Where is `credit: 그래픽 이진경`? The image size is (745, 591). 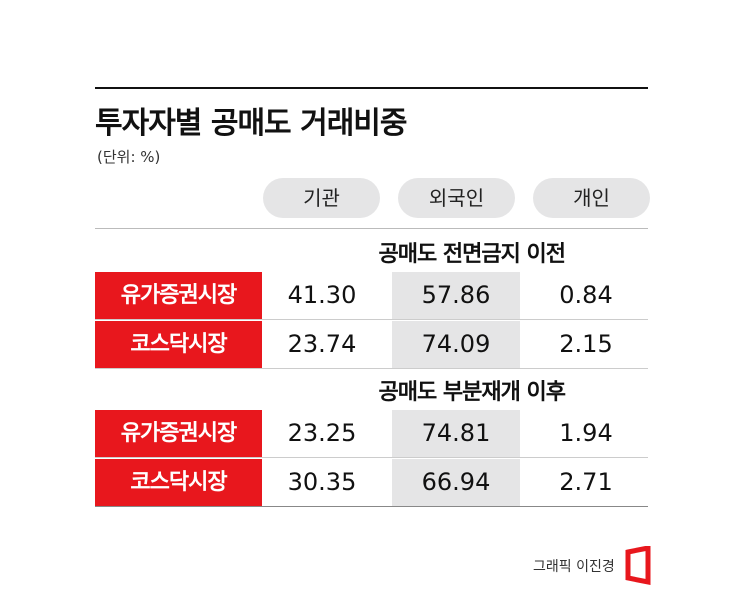 credit: 그래픽 이진경 is located at coordinates (574, 567).